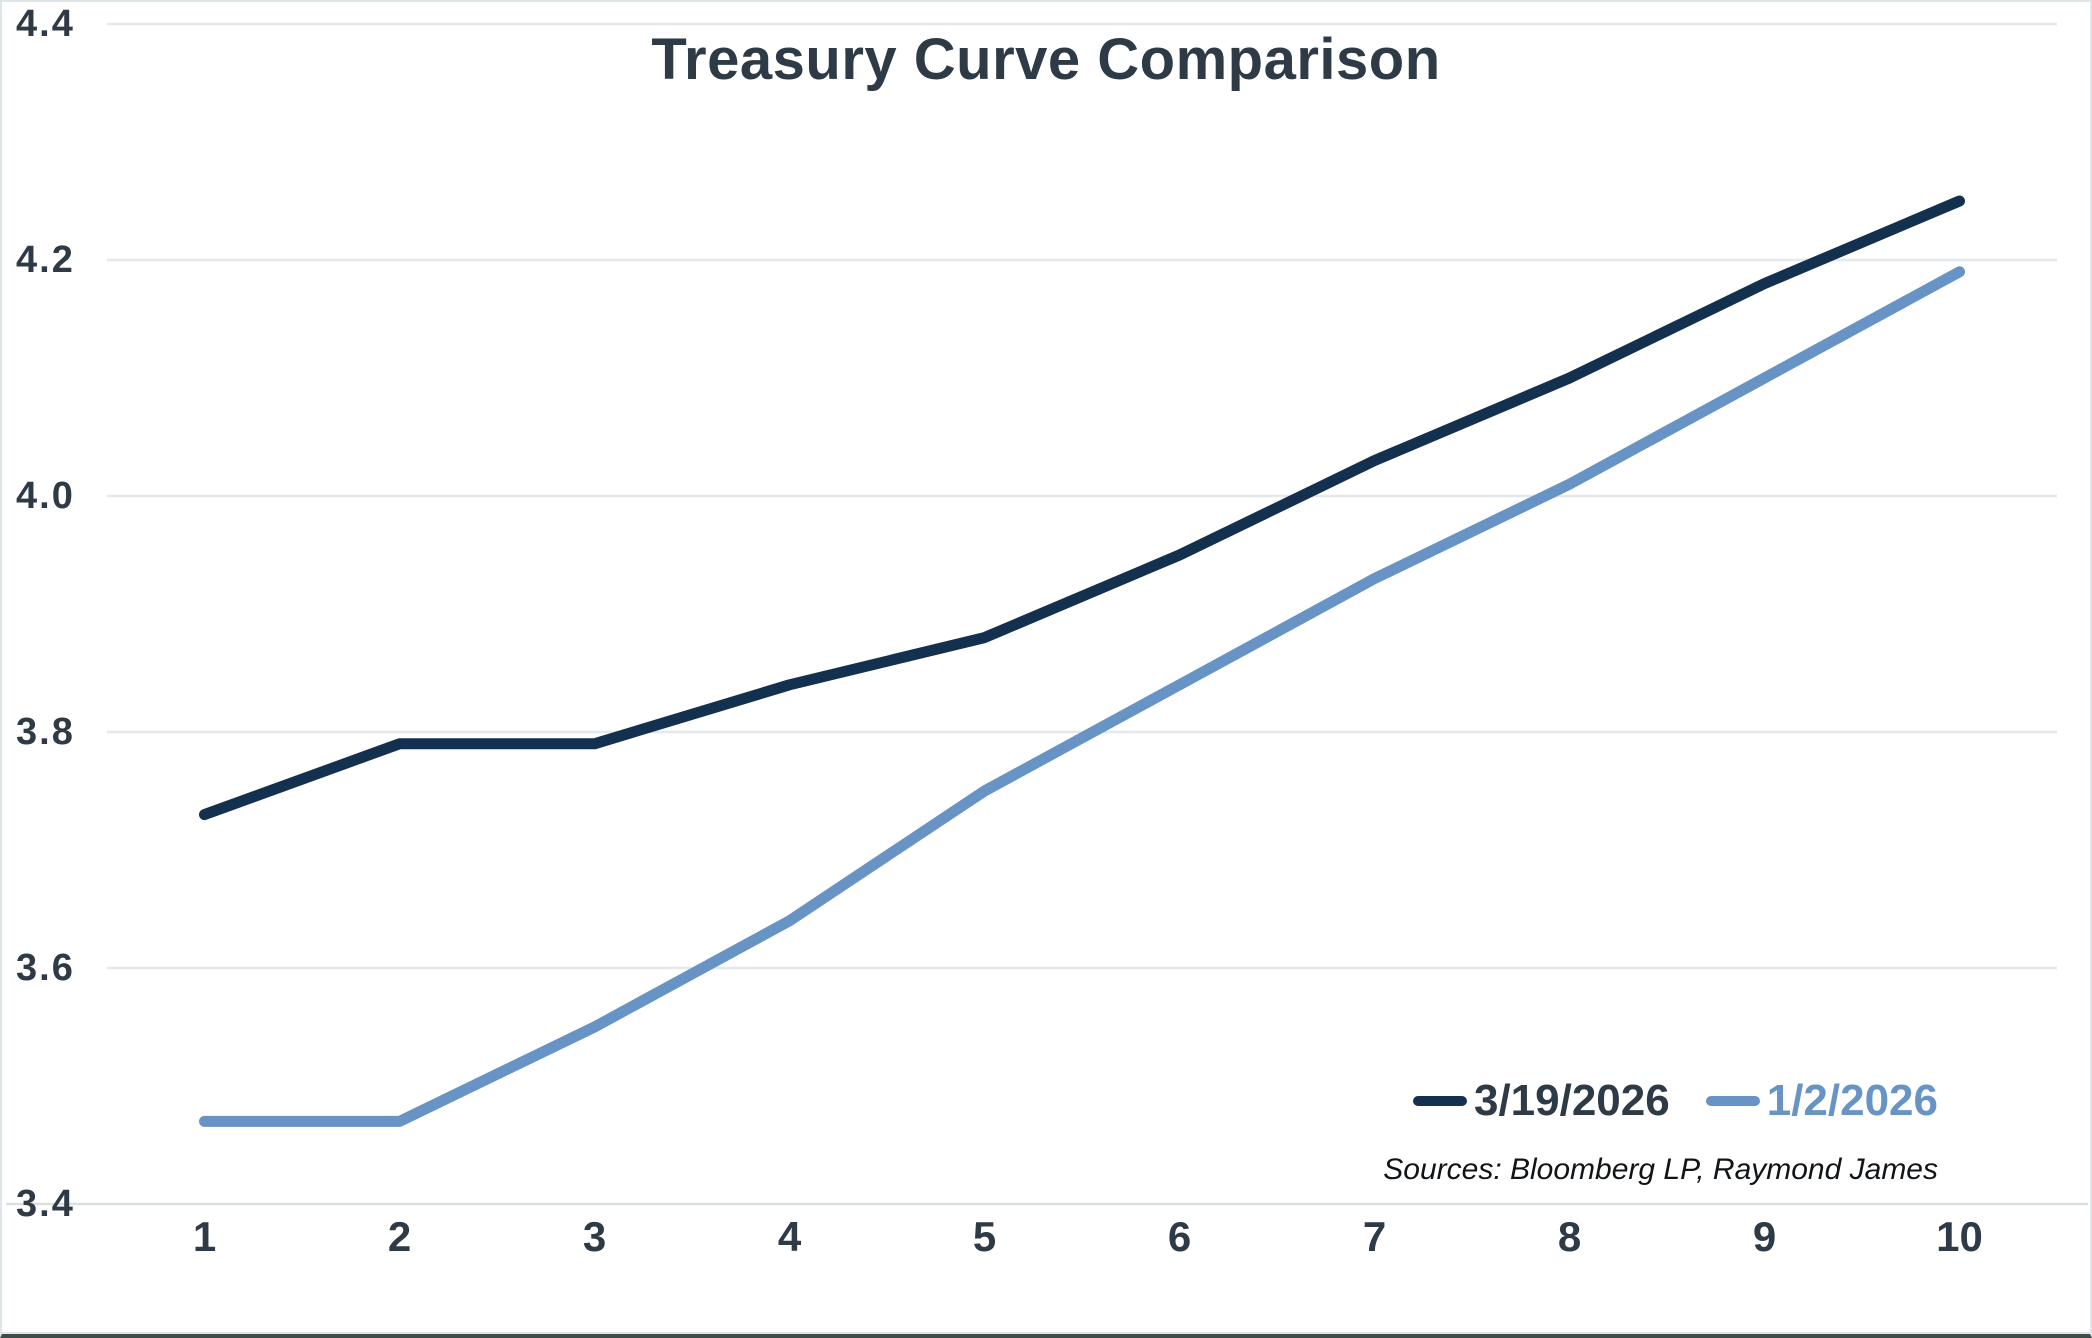 This screenshot has height=1338, width=2092. I want to click on y-tick-label: 3.8, so click(45, 732).